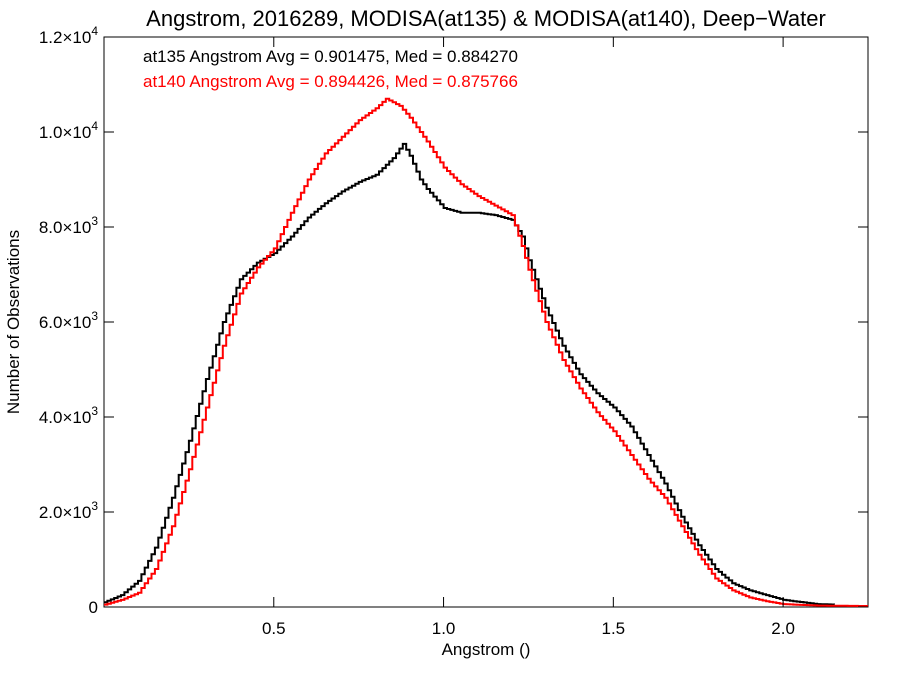 The image size is (900, 680). Describe the element at coordinates (13, 322) in the screenshot. I see `y-axis-label: Number of Observations` at that location.